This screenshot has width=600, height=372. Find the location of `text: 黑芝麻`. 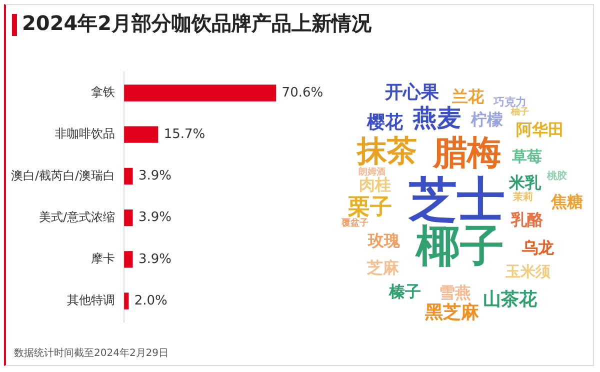

text: 黑芝麻 is located at coordinates (452, 312).